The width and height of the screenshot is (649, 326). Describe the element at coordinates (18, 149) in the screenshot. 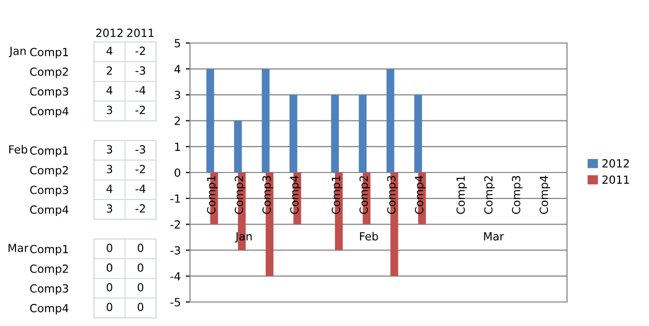

I see `y2-tick-label: Feb` at that location.